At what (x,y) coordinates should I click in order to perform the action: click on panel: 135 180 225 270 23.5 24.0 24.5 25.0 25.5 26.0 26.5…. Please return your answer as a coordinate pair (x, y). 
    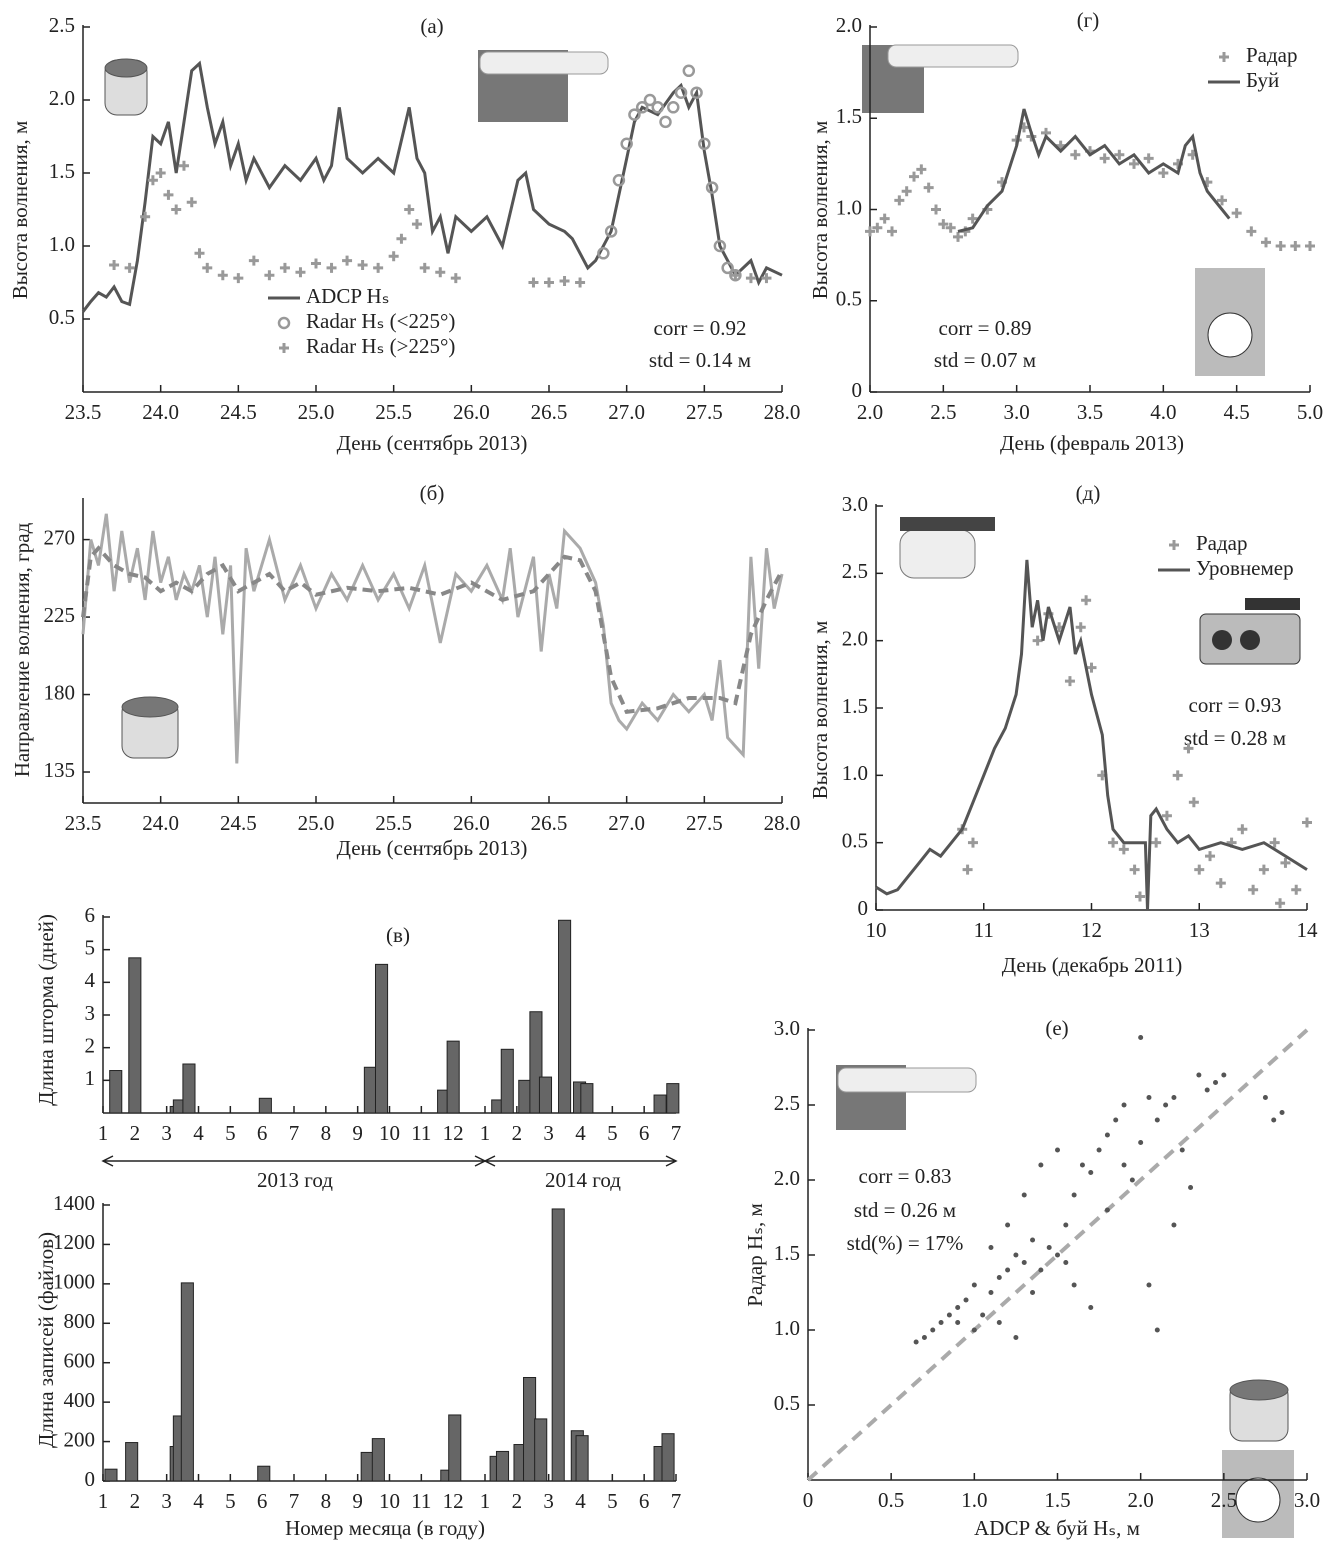
    Looking at the image, I should click on (405, 670).